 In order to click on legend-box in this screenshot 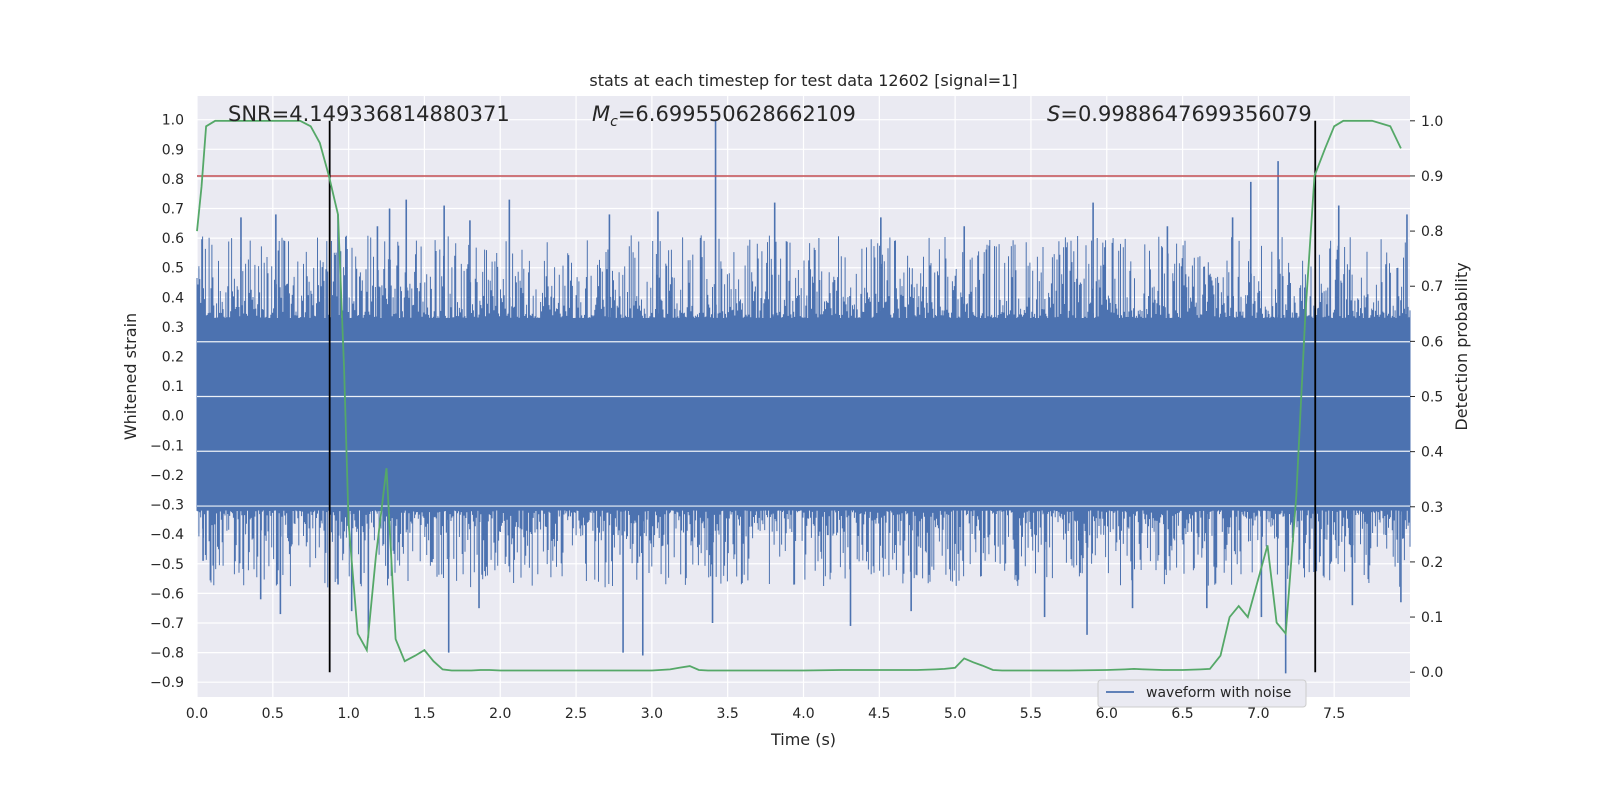, I will do `click(1202, 693)`.